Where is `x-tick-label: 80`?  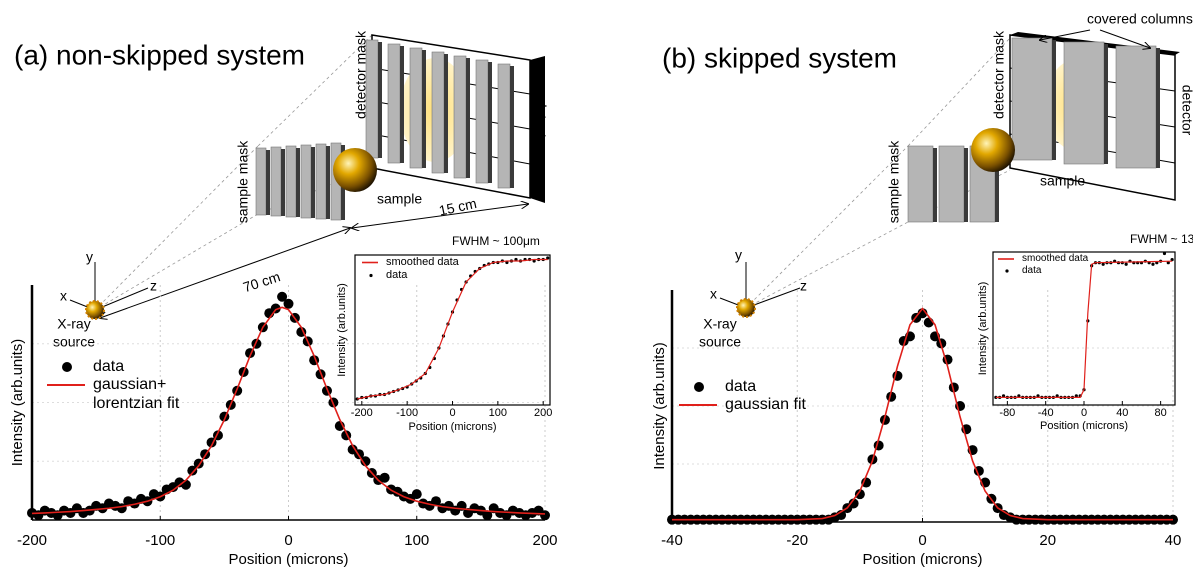 x-tick-label: 80 is located at coordinates (1161, 413).